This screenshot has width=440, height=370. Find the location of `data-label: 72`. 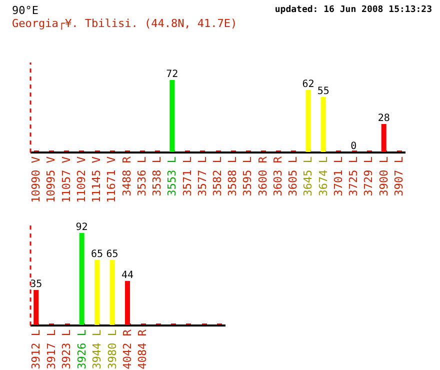

data-label: 72 is located at coordinates (172, 74).